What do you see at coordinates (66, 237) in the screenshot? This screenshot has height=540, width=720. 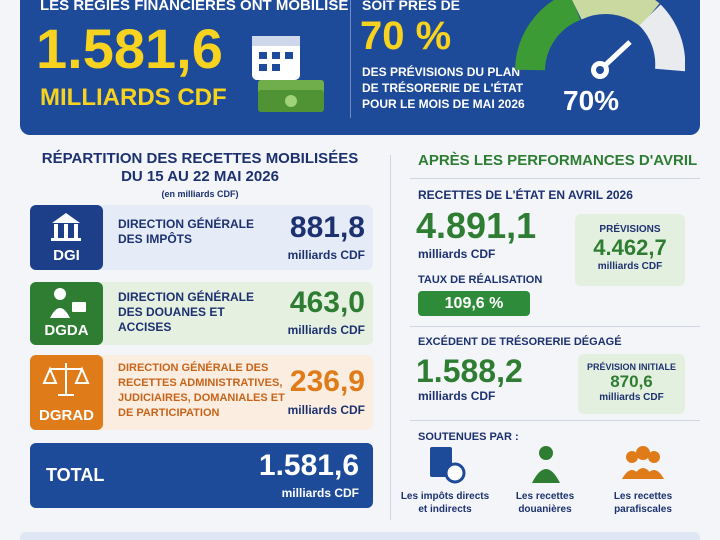 I see `icon: DGI` at bounding box center [66, 237].